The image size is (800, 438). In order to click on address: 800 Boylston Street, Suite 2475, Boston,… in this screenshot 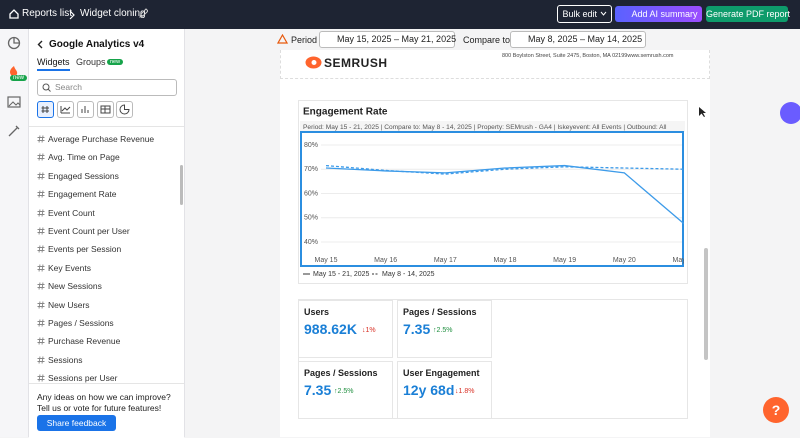, I will do `click(588, 56)`.